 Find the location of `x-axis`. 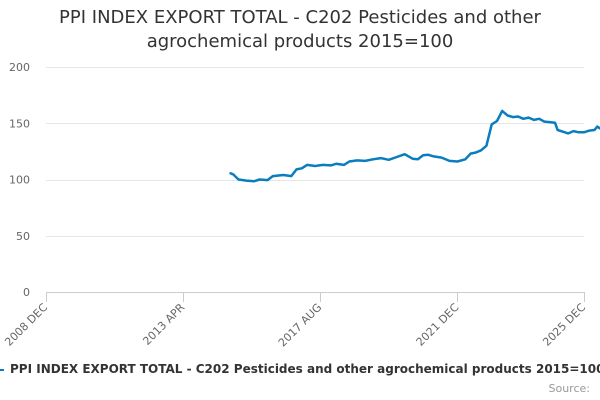

x-axis is located at coordinates (315, 297).